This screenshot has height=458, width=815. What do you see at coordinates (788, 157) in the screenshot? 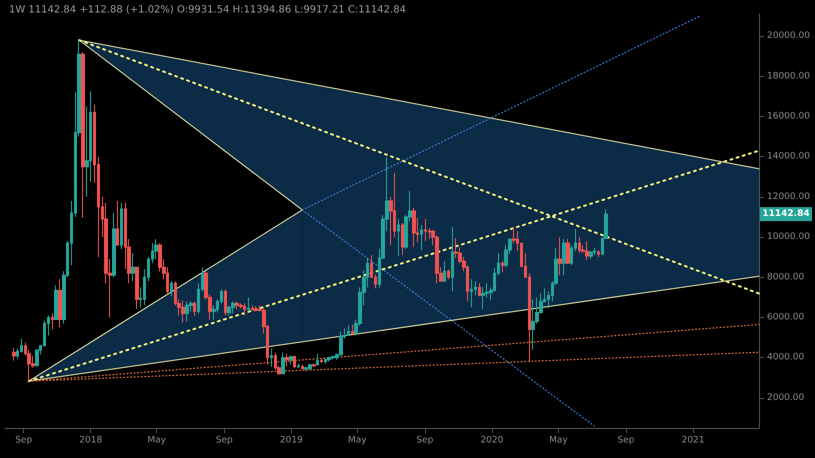
I see `y-tick-label: 14000.00` at bounding box center [788, 157].